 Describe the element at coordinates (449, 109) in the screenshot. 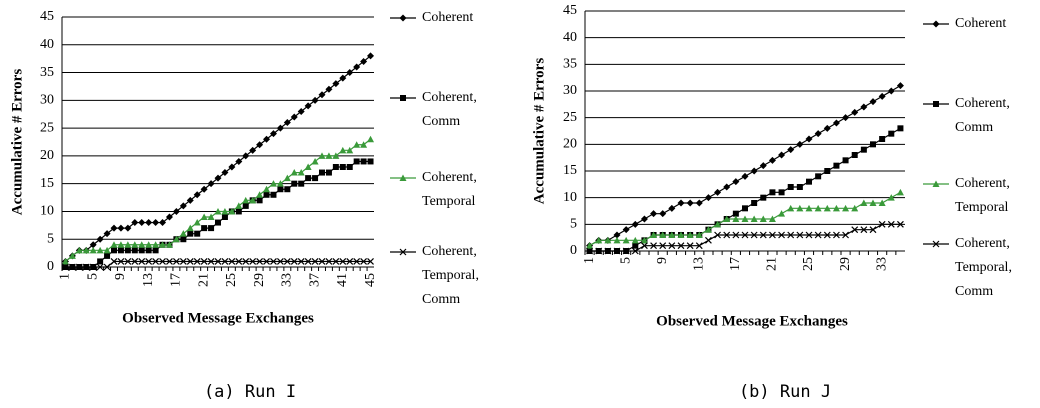

I see `legend-label: Coherent, Comm` at that location.